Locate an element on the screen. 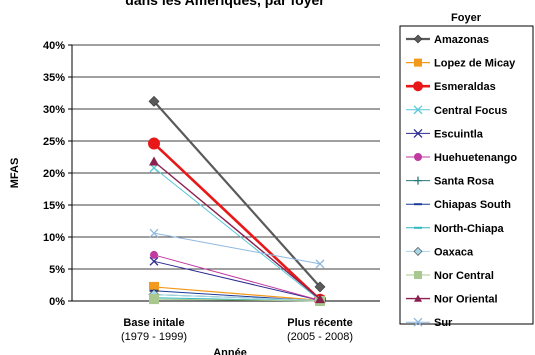  series-central-focus is located at coordinates (237, 234).